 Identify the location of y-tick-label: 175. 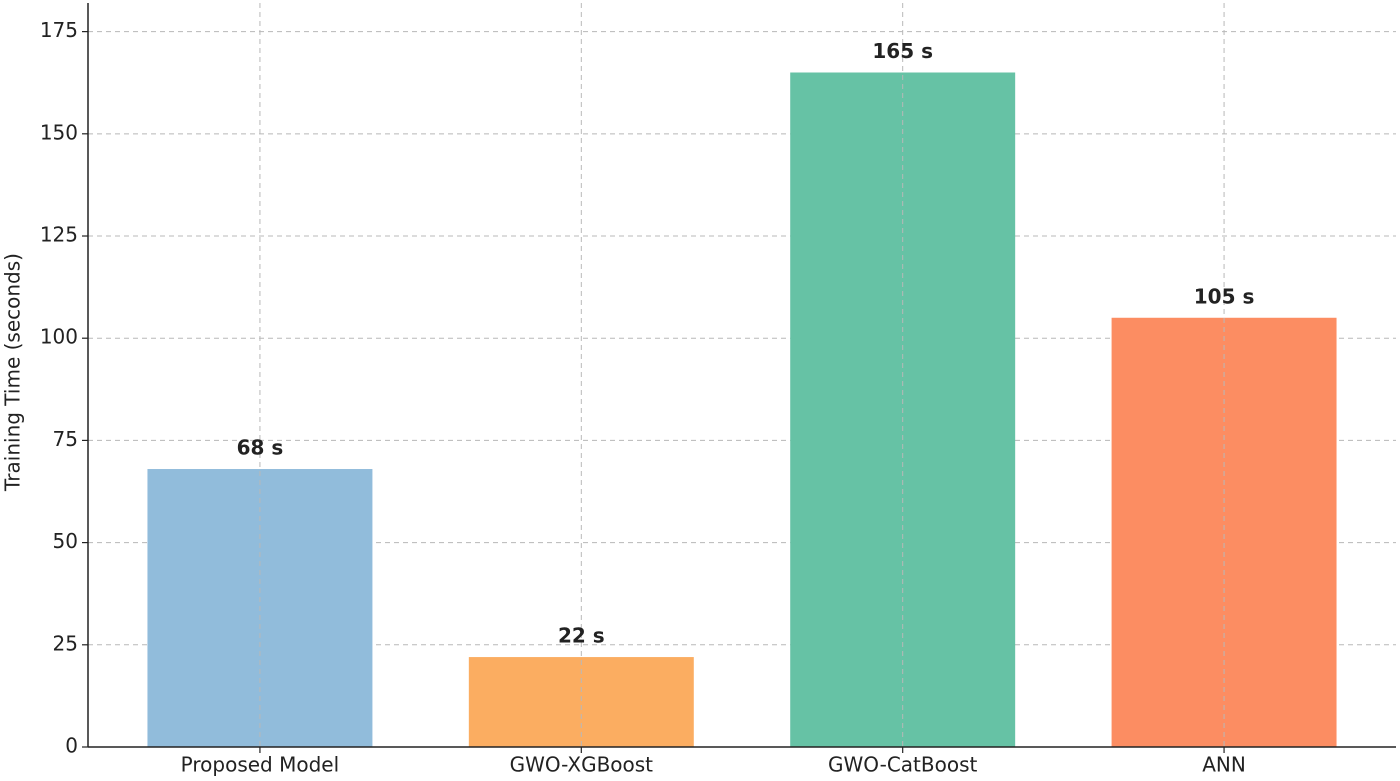
(59, 30).